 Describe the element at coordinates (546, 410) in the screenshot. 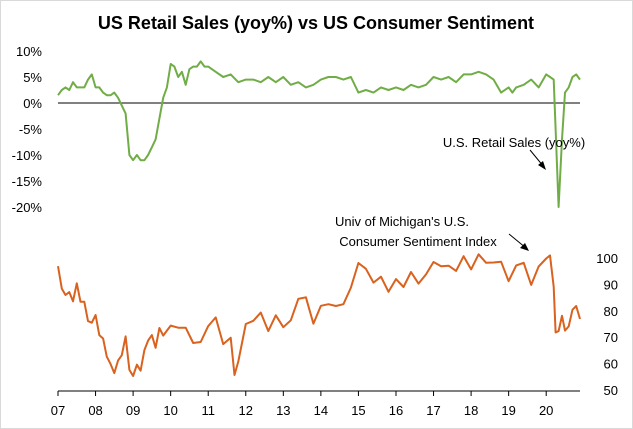

I see `x-tick-label: 20` at that location.